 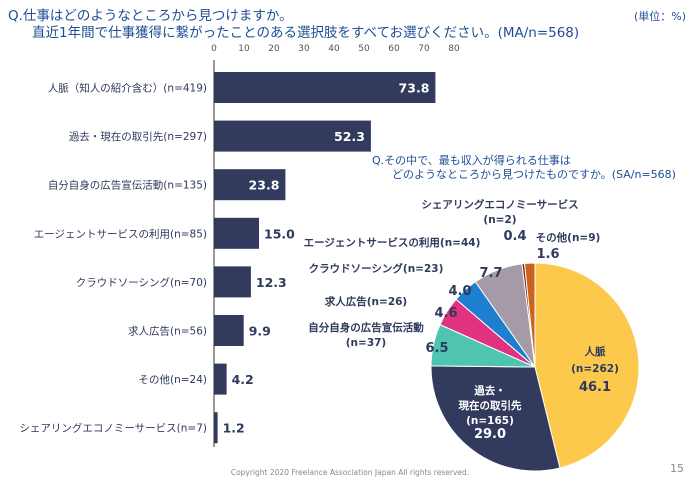 I want to click on slice-value: 7.7, so click(x=490, y=273).